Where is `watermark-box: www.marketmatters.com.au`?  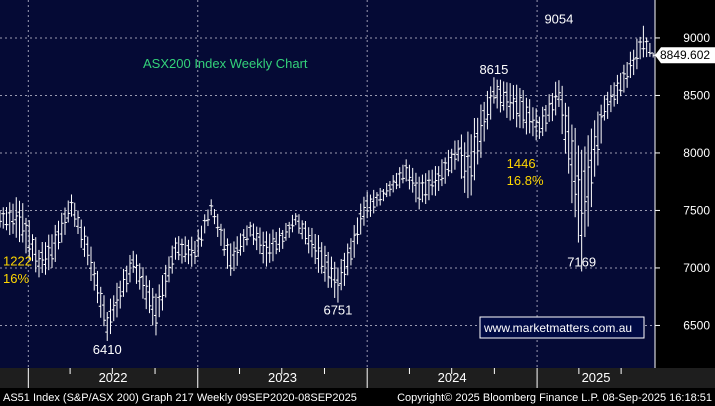 watermark-box: www.marketmatters.com.au is located at coordinates (562, 327).